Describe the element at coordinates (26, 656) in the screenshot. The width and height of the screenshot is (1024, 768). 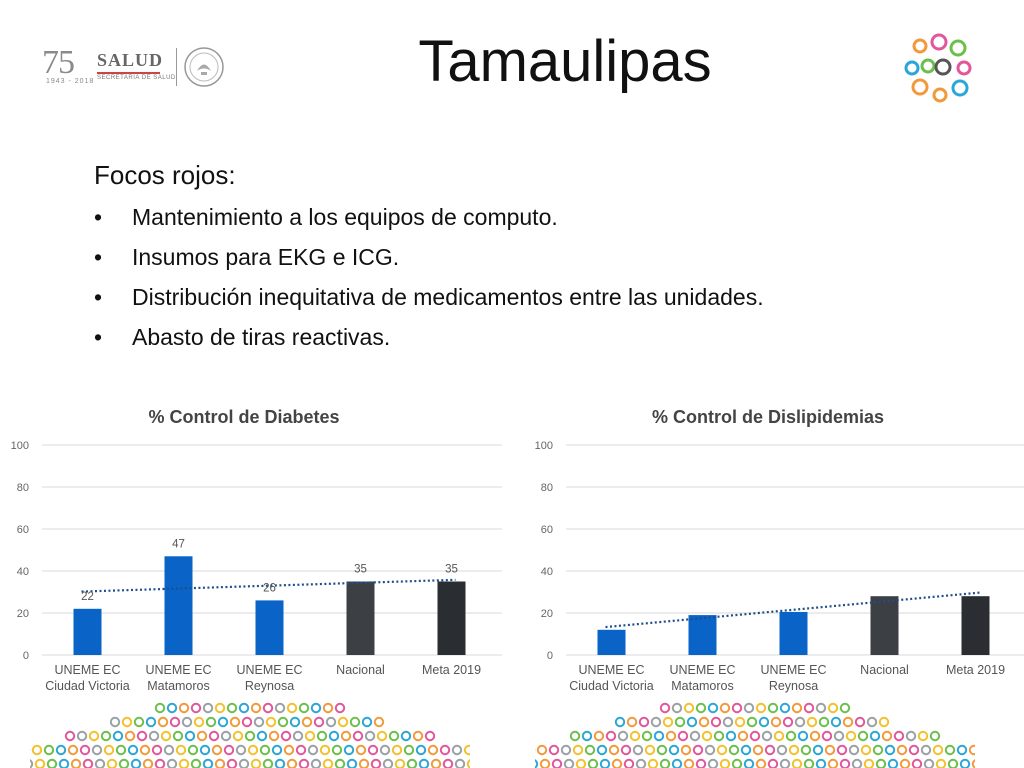
I see `y-tick-label: 0` at that location.